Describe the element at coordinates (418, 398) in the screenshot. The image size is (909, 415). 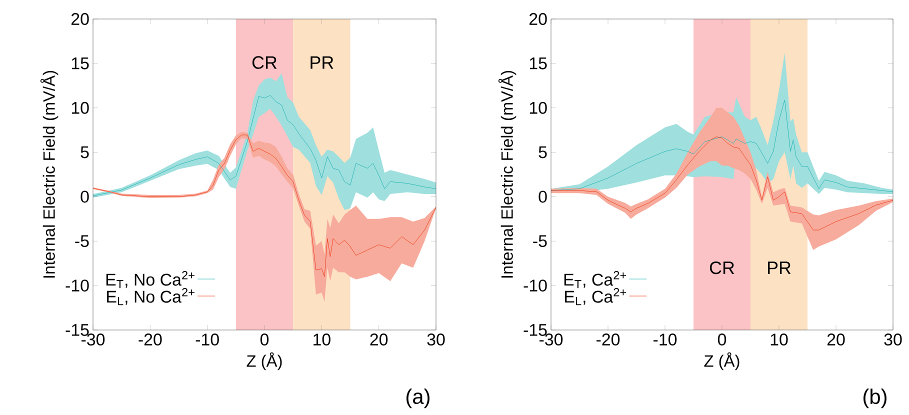
I see `text: (a)` at that location.